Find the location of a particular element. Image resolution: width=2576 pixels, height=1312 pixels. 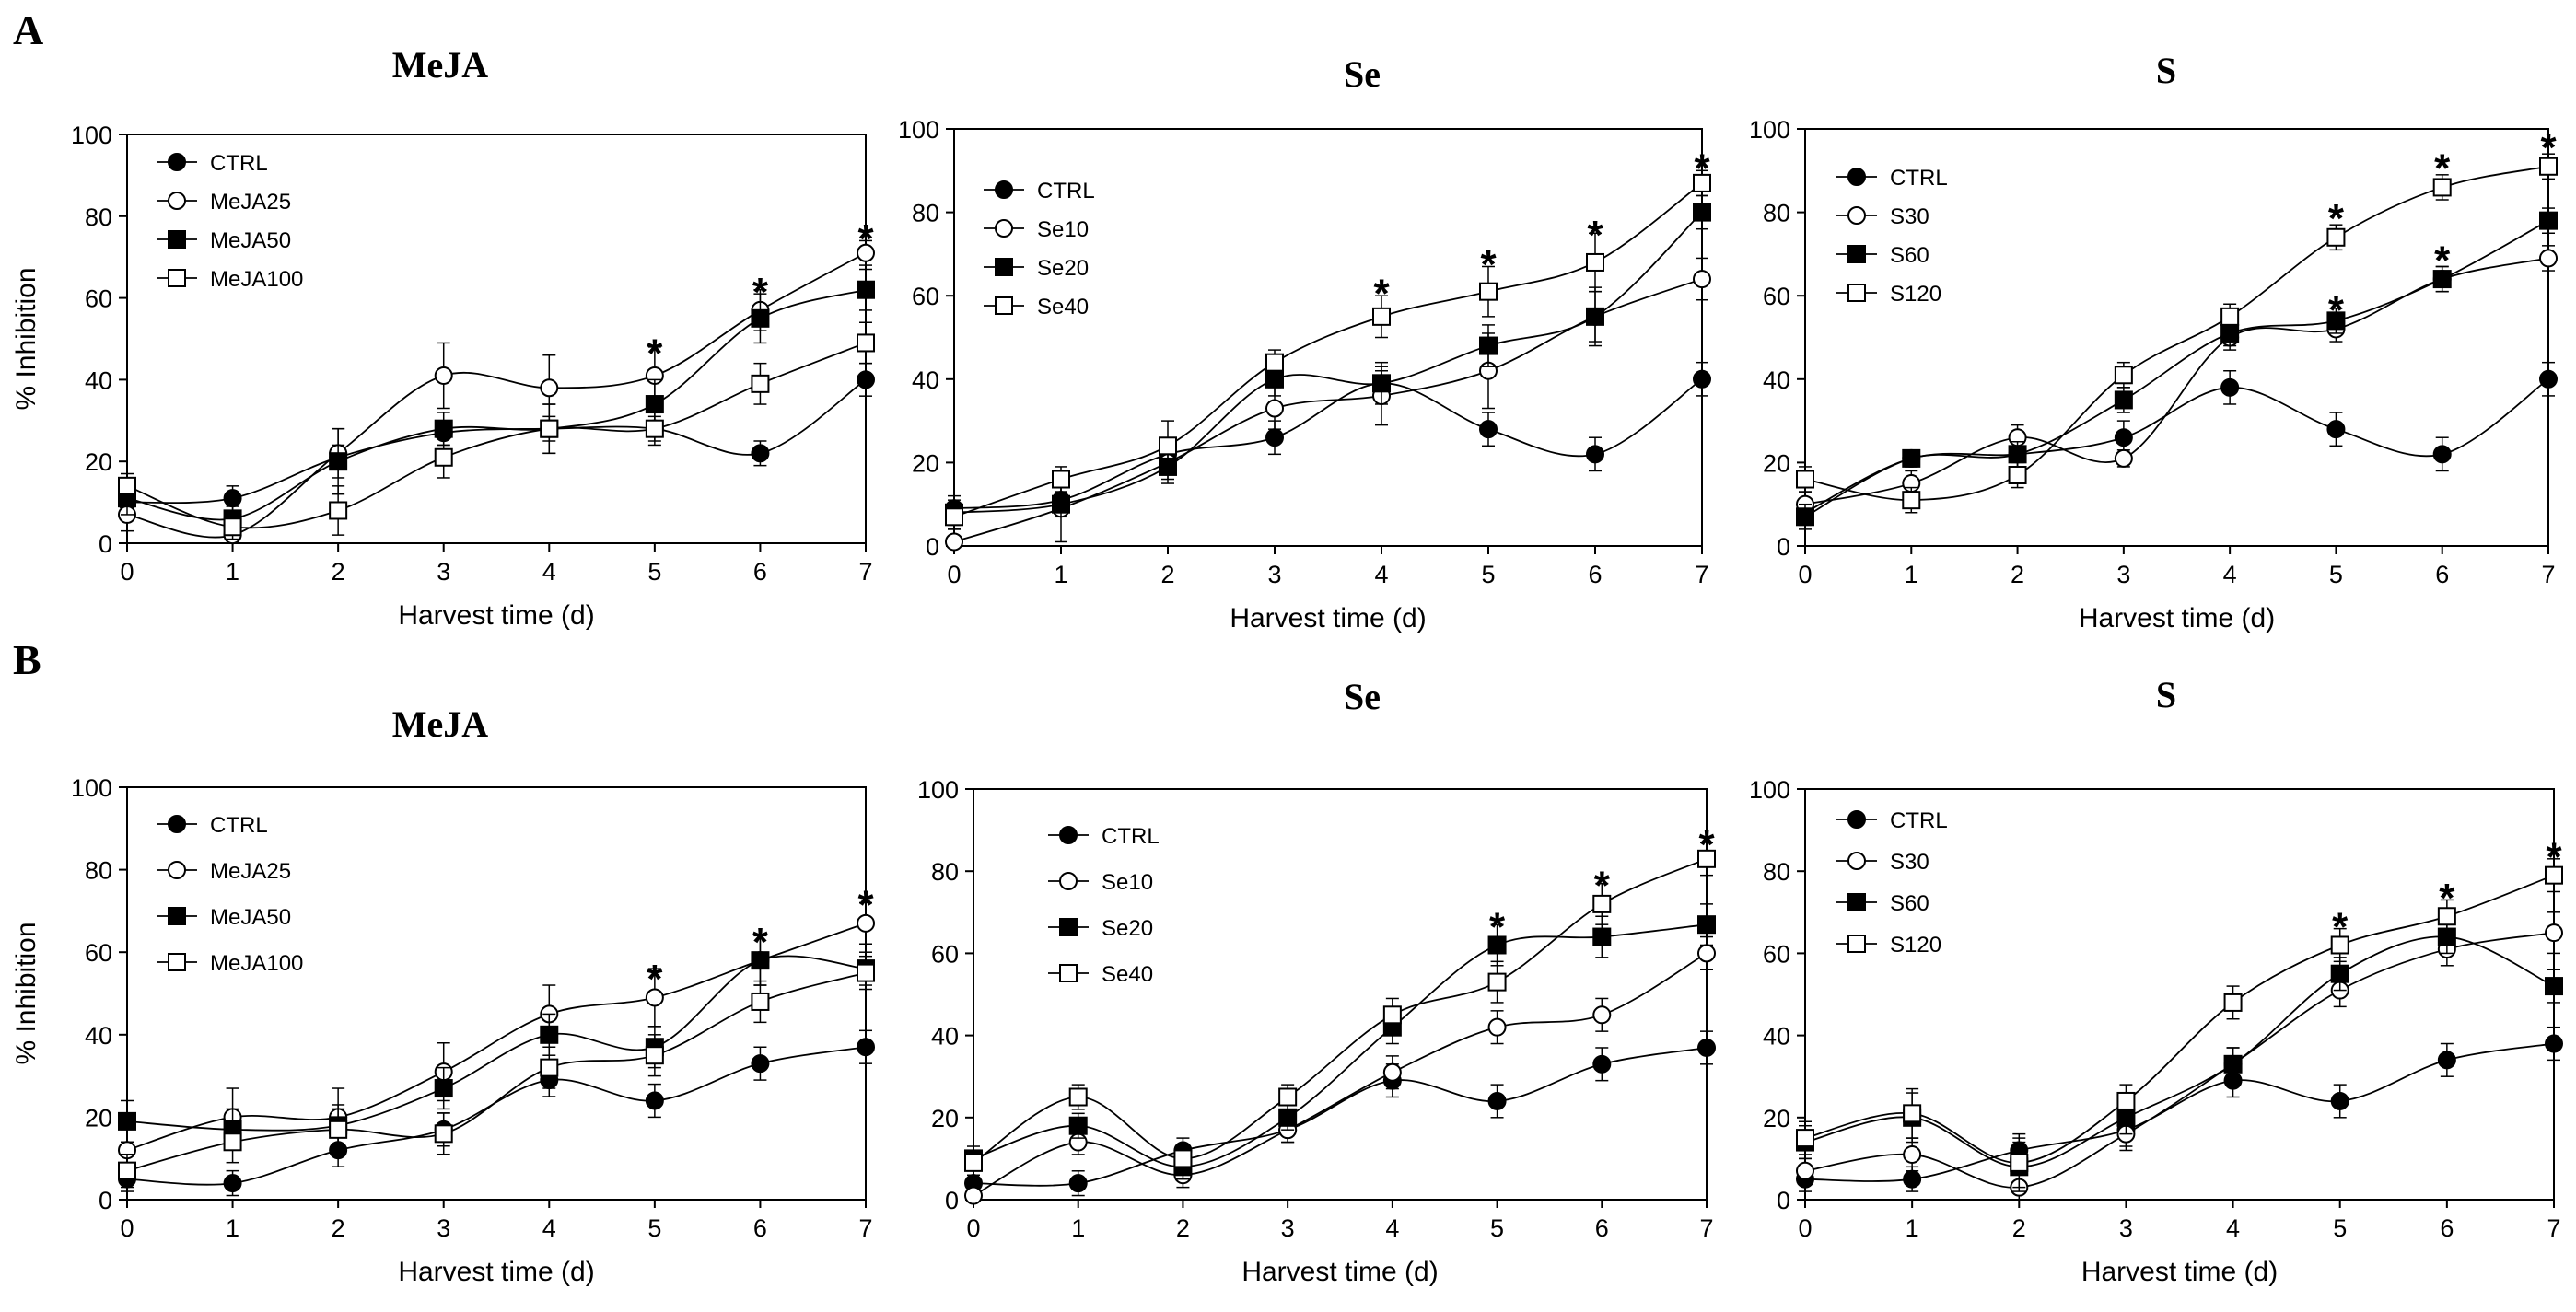

x-tick-label: 5 is located at coordinates (654, 1228).